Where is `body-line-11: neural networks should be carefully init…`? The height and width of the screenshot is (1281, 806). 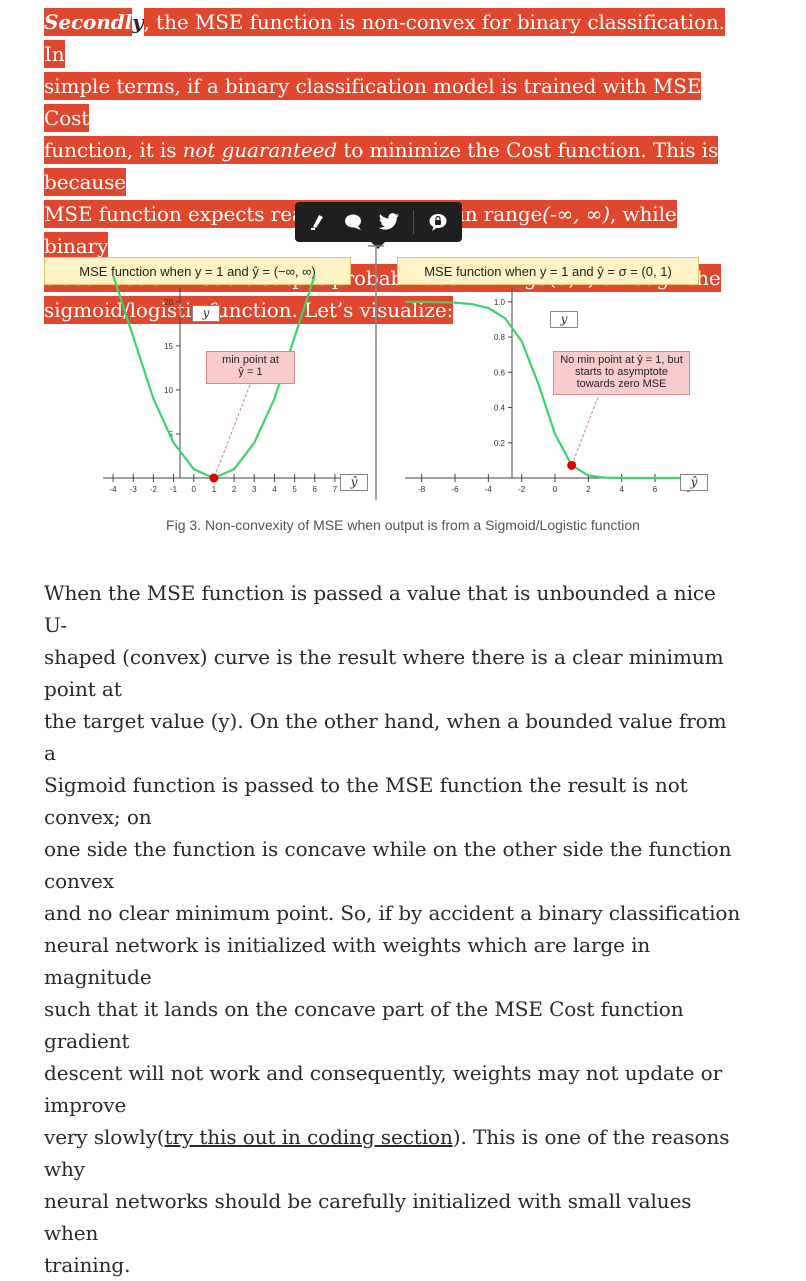 body-line-11: neural networks should be carefully init… is located at coordinates (368, 1217).